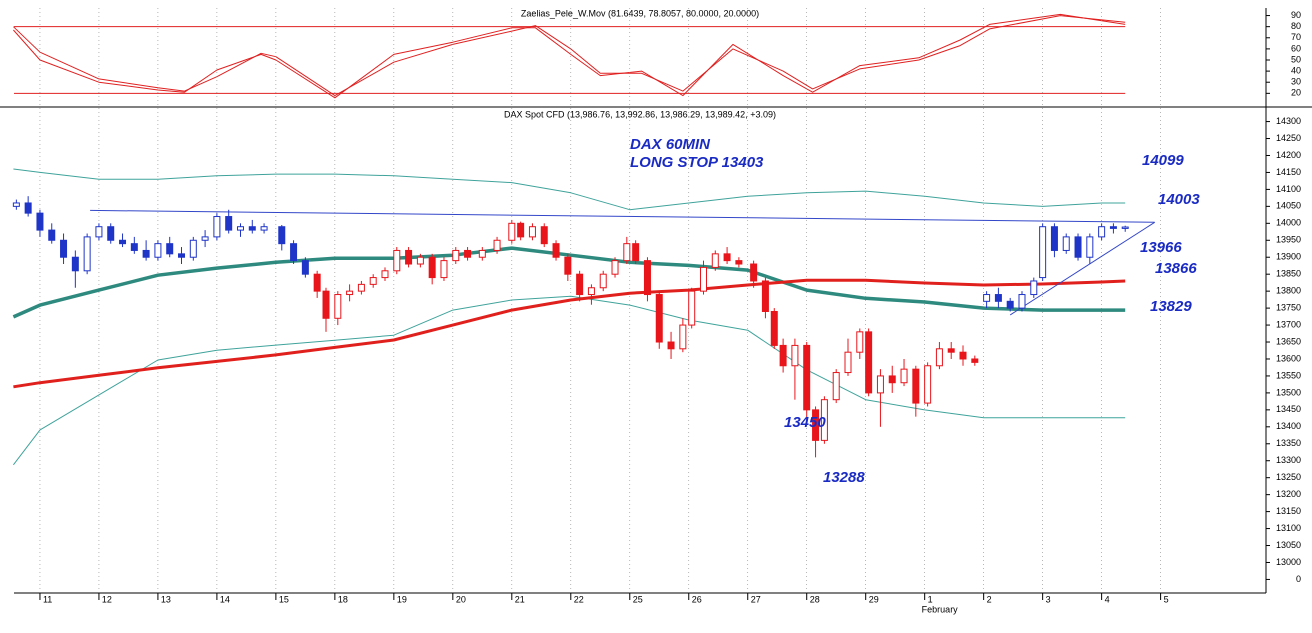 The height and width of the screenshot is (633, 1312). Describe the element at coordinates (1296, 48) in the screenshot. I see `y-tick-label: 60` at that location.